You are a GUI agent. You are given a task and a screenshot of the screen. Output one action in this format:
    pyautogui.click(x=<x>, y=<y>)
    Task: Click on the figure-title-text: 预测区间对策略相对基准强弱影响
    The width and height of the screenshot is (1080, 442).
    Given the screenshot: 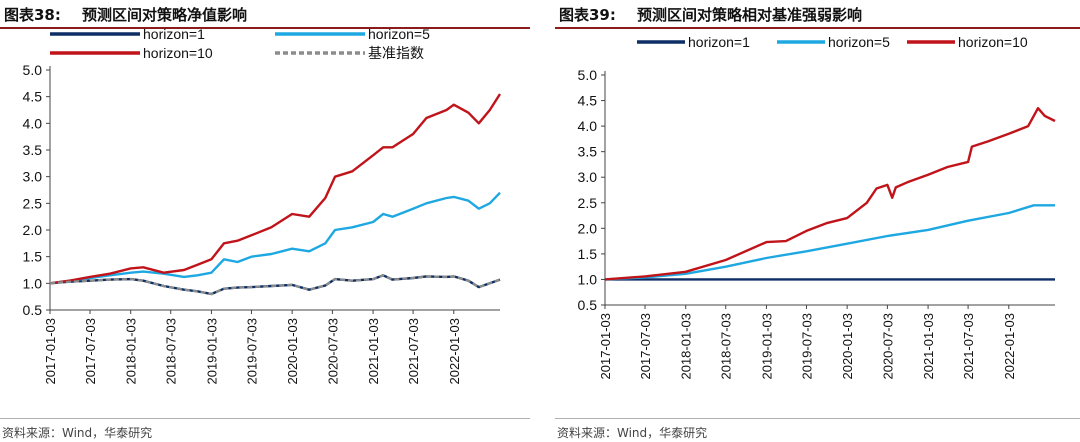 What is the action you would take?
    pyautogui.click(x=750, y=15)
    